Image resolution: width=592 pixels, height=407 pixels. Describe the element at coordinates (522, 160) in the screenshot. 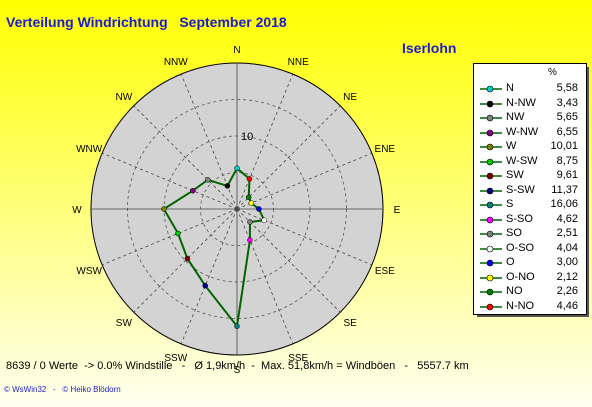

I see `legend-label: W-SW` at that location.